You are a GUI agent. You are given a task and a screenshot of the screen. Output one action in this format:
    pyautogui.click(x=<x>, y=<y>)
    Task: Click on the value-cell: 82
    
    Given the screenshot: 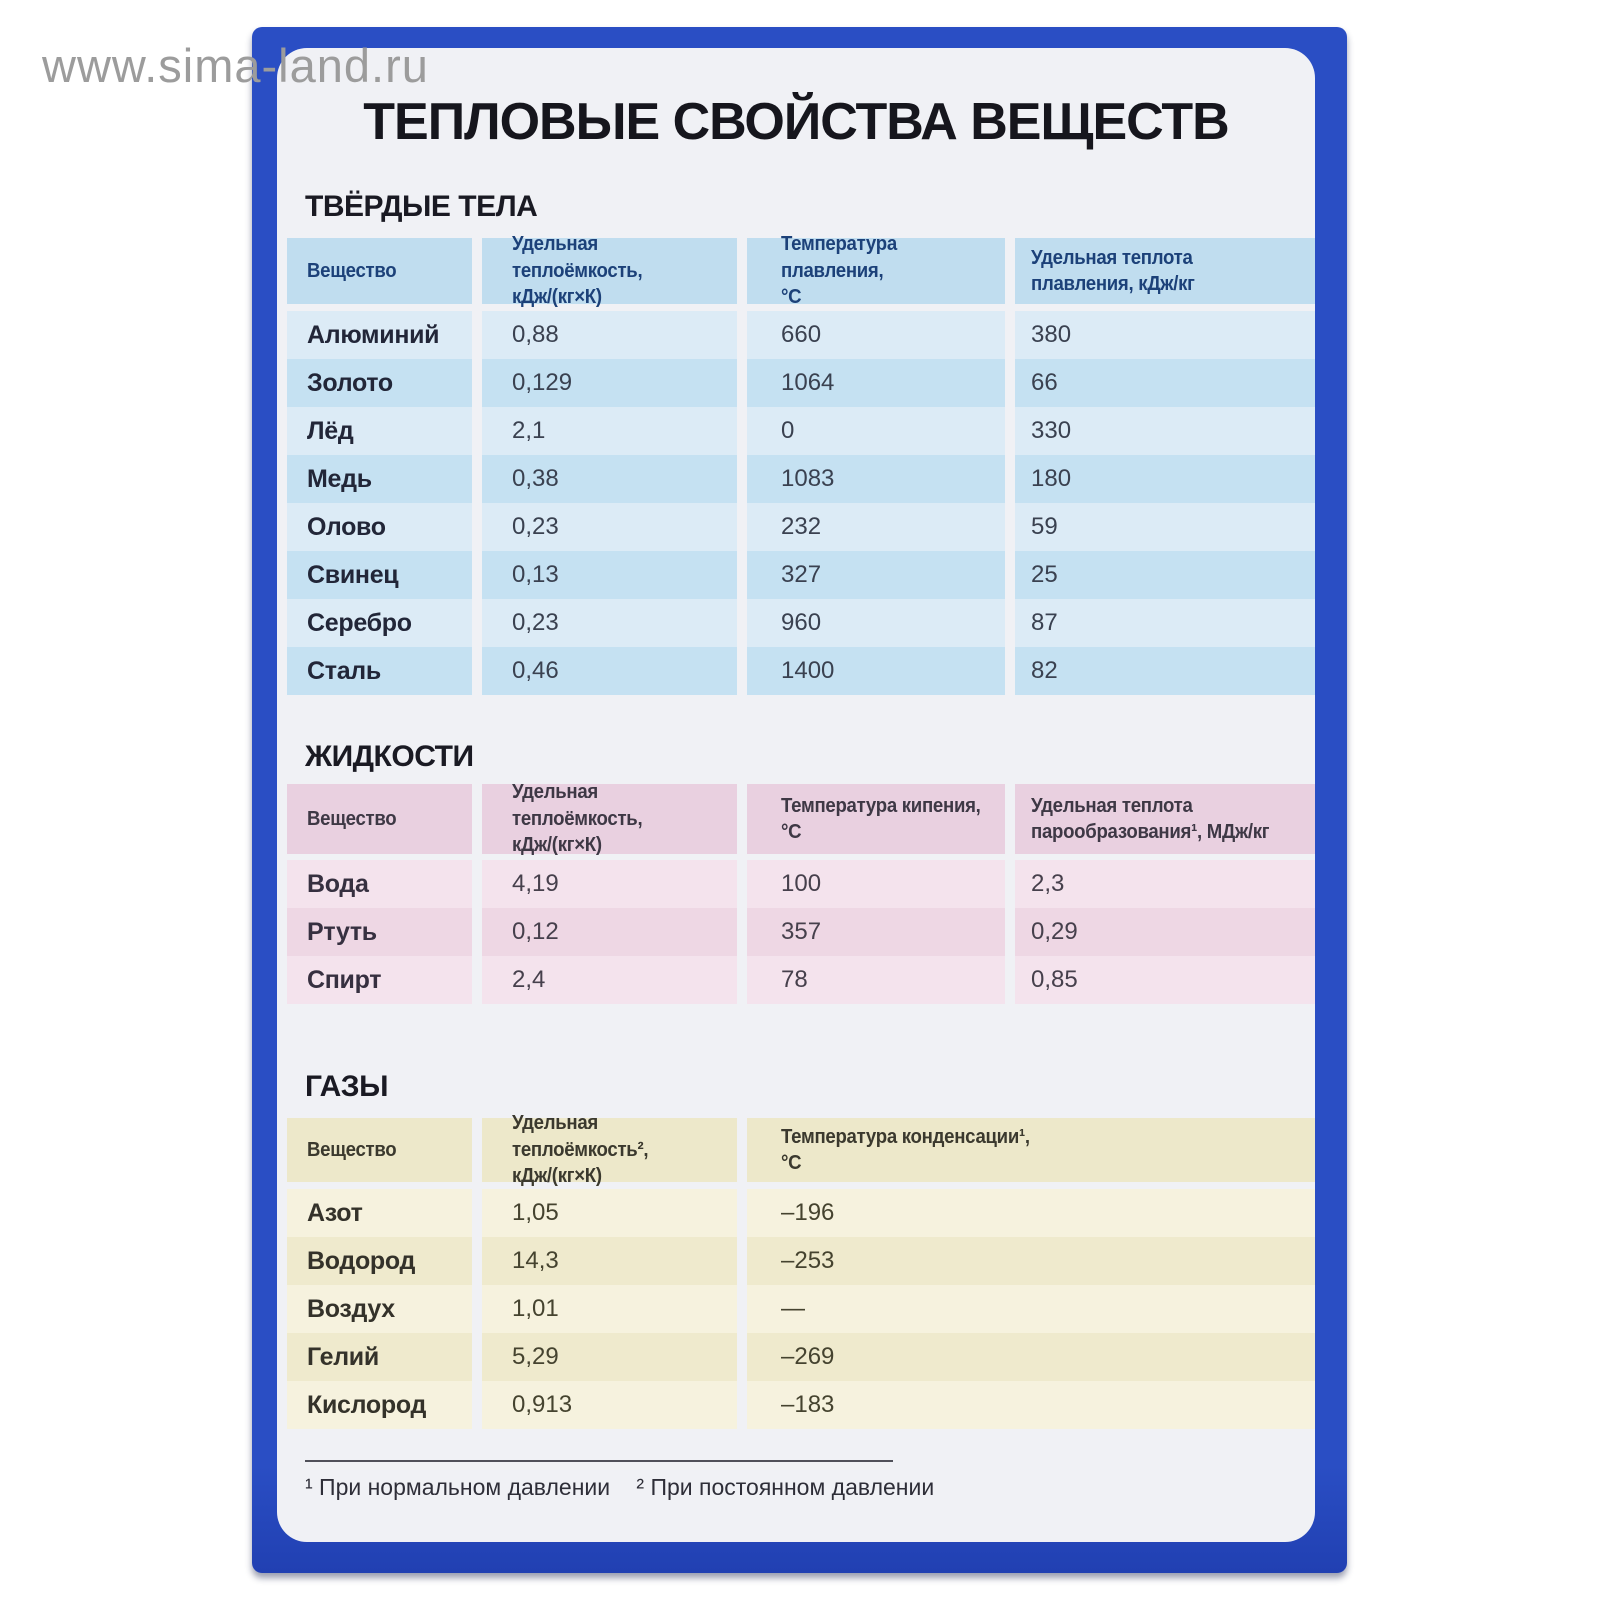 What is the action you would take?
    pyautogui.click(x=1165, y=671)
    